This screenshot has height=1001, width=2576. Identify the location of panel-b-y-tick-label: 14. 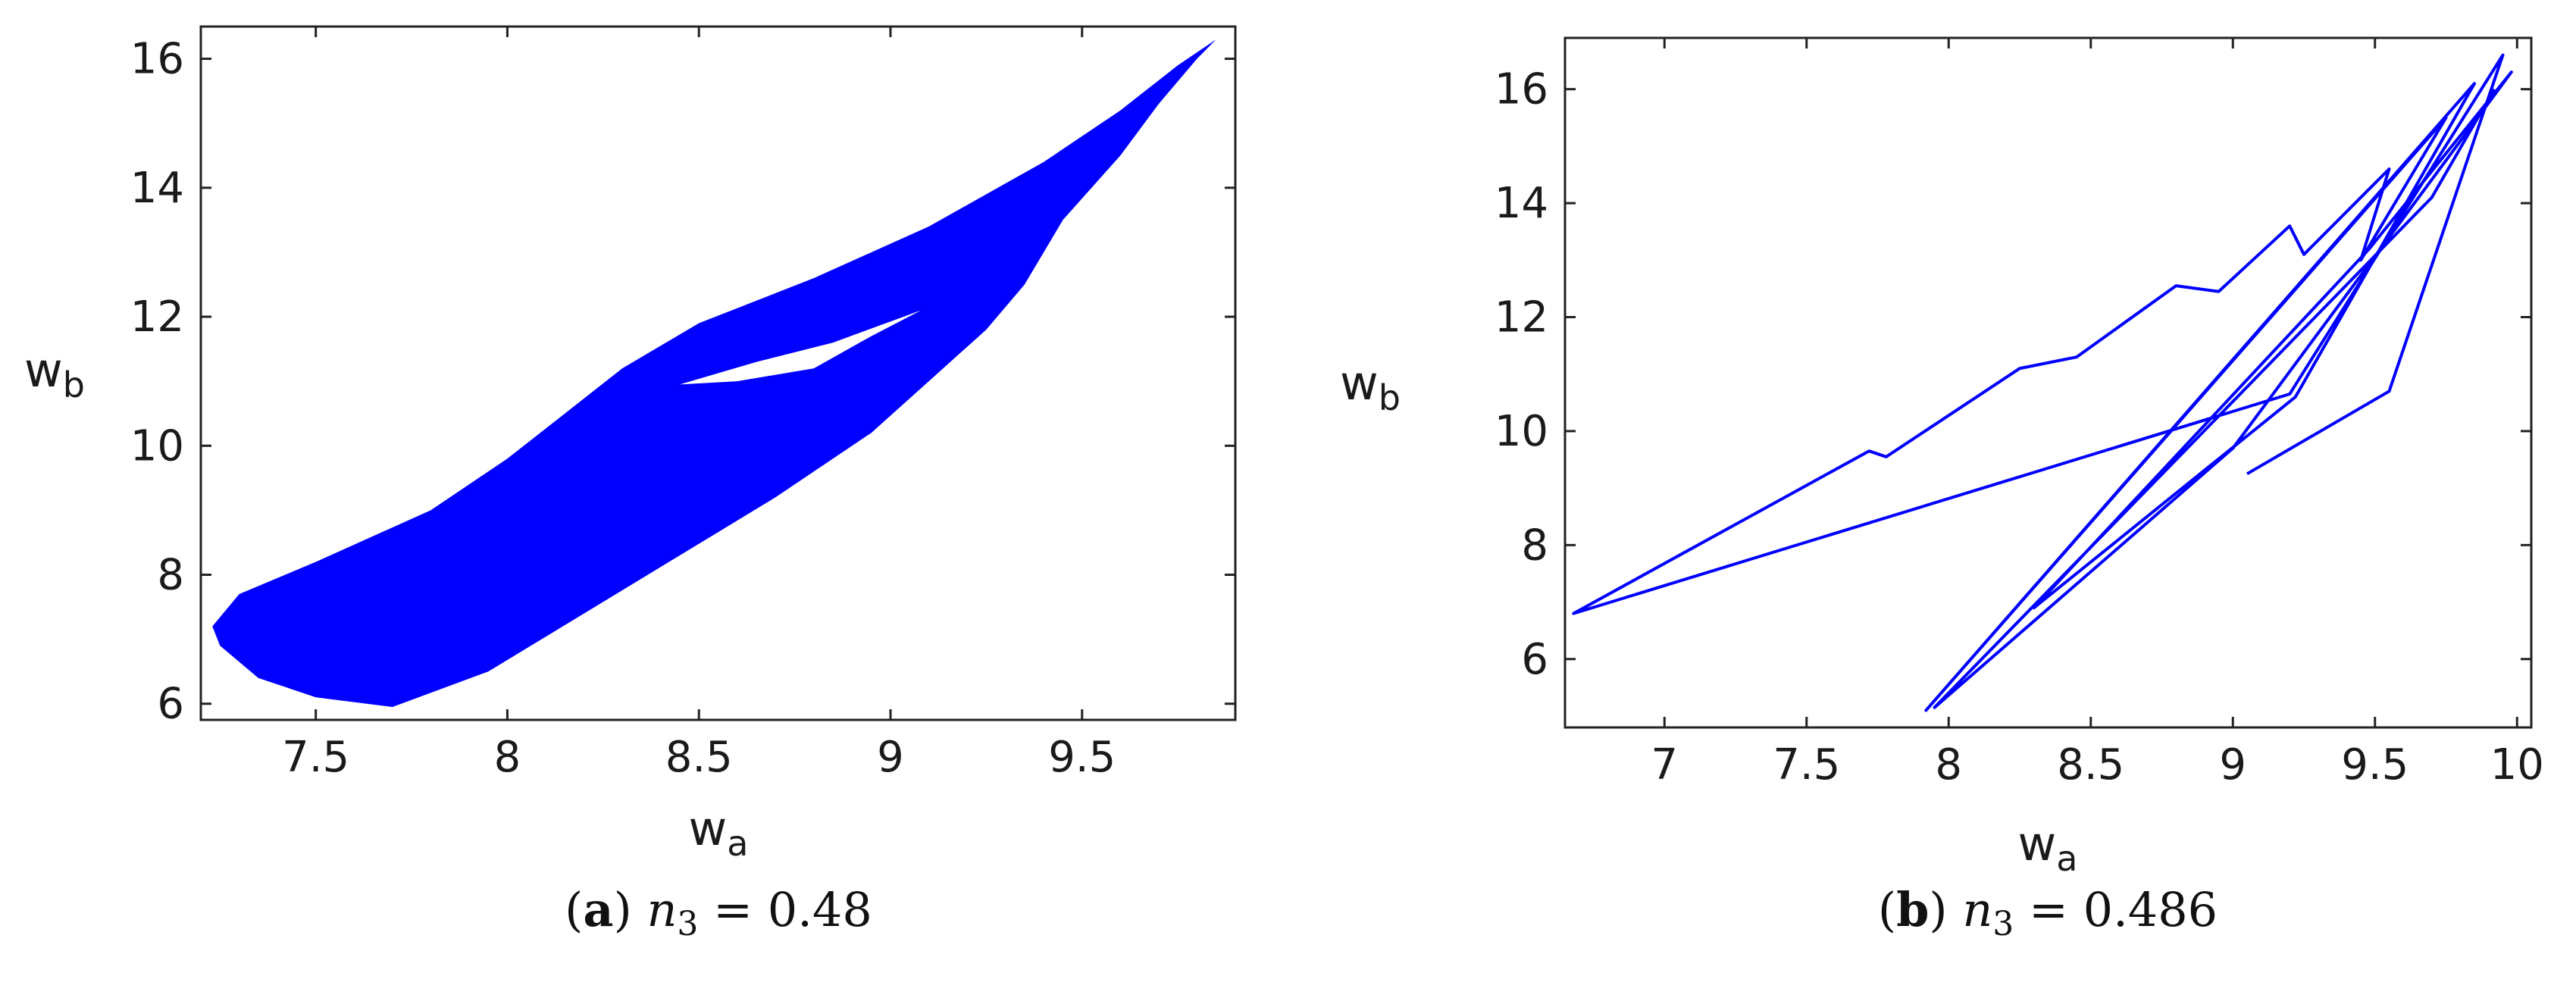
(1521, 203).